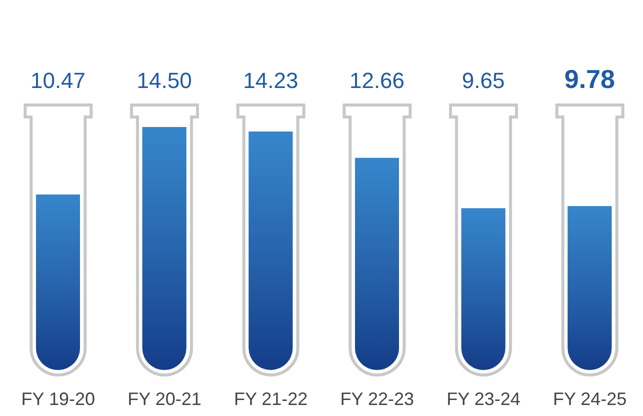  What do you see at coordinates (58, 398) in the screenshot?
I see `x-tick-label: FY 19-20` at bounding box center [58, 398].